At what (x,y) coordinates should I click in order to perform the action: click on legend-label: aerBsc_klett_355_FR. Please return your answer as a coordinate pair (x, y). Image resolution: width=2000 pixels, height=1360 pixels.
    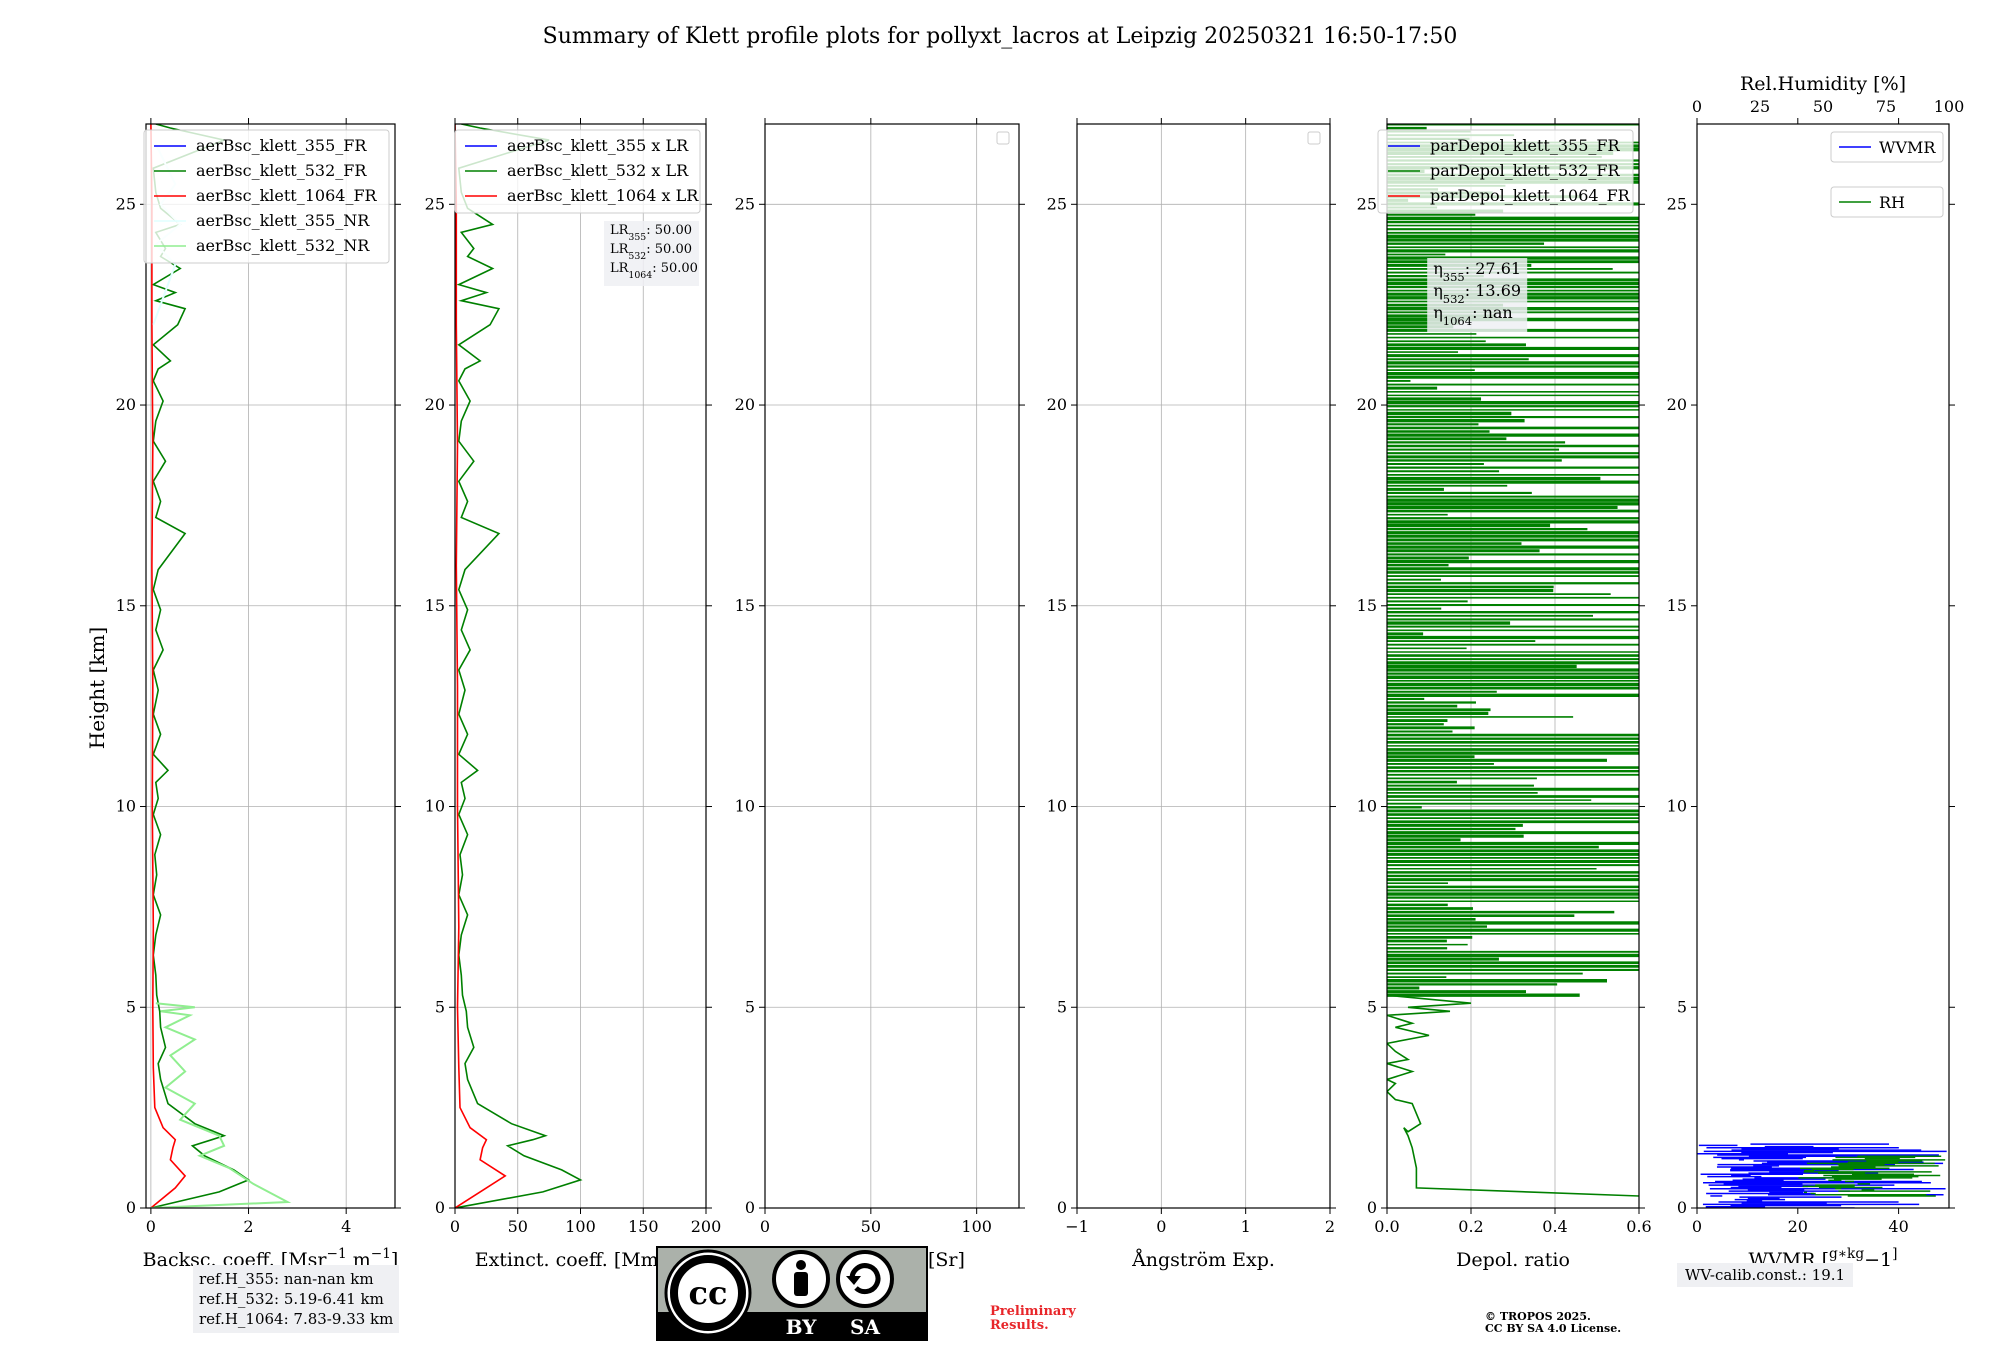
    Looking at the image, I should click on (281, 145).